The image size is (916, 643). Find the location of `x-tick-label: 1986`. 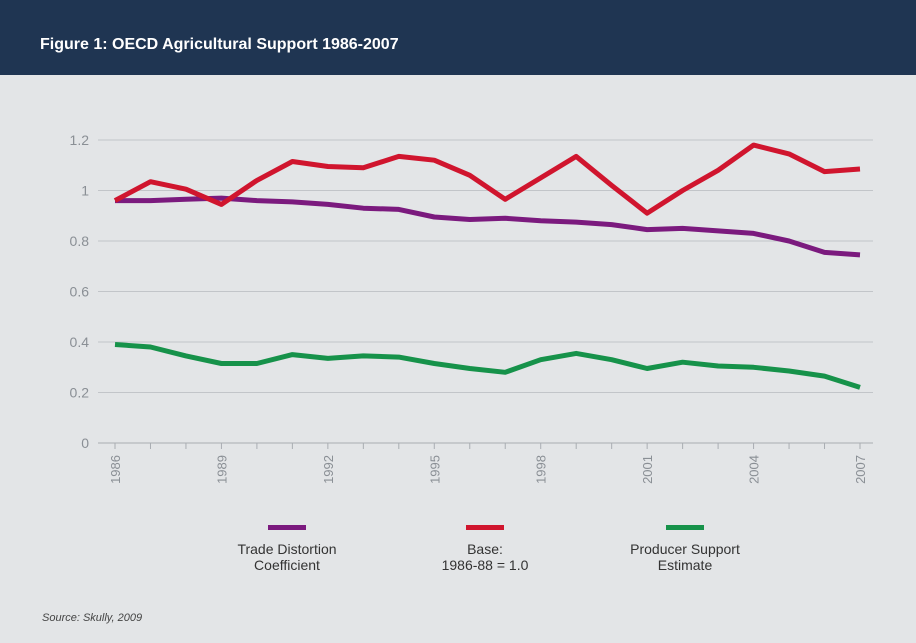

x-tick-label: 1986 is located at coordinates (115, 469).